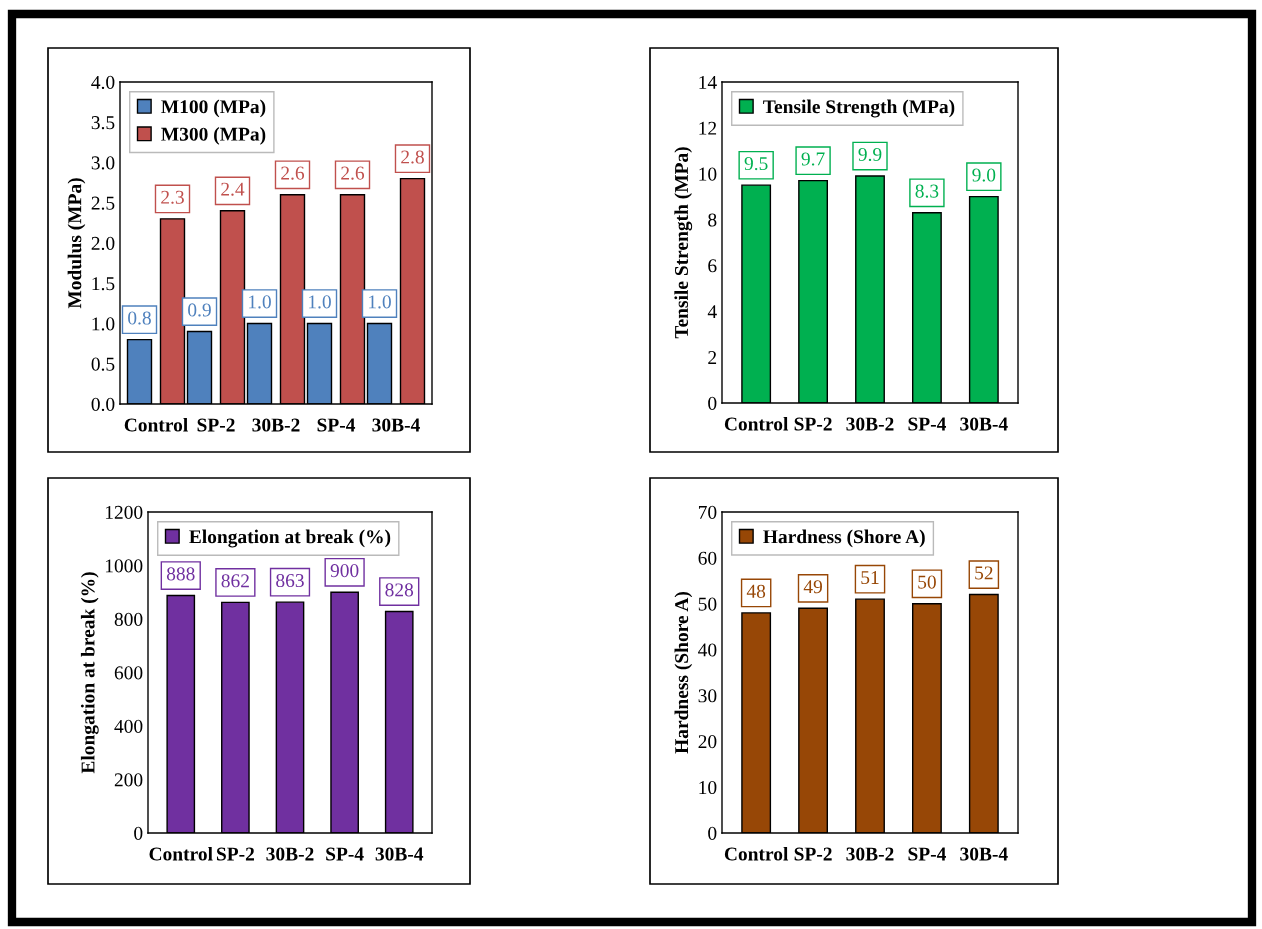 The image size is (1262, 929). Describe the element at coordinates (103, 364) in the screenshot. I see `y-tick-label: 0.5` at that location.